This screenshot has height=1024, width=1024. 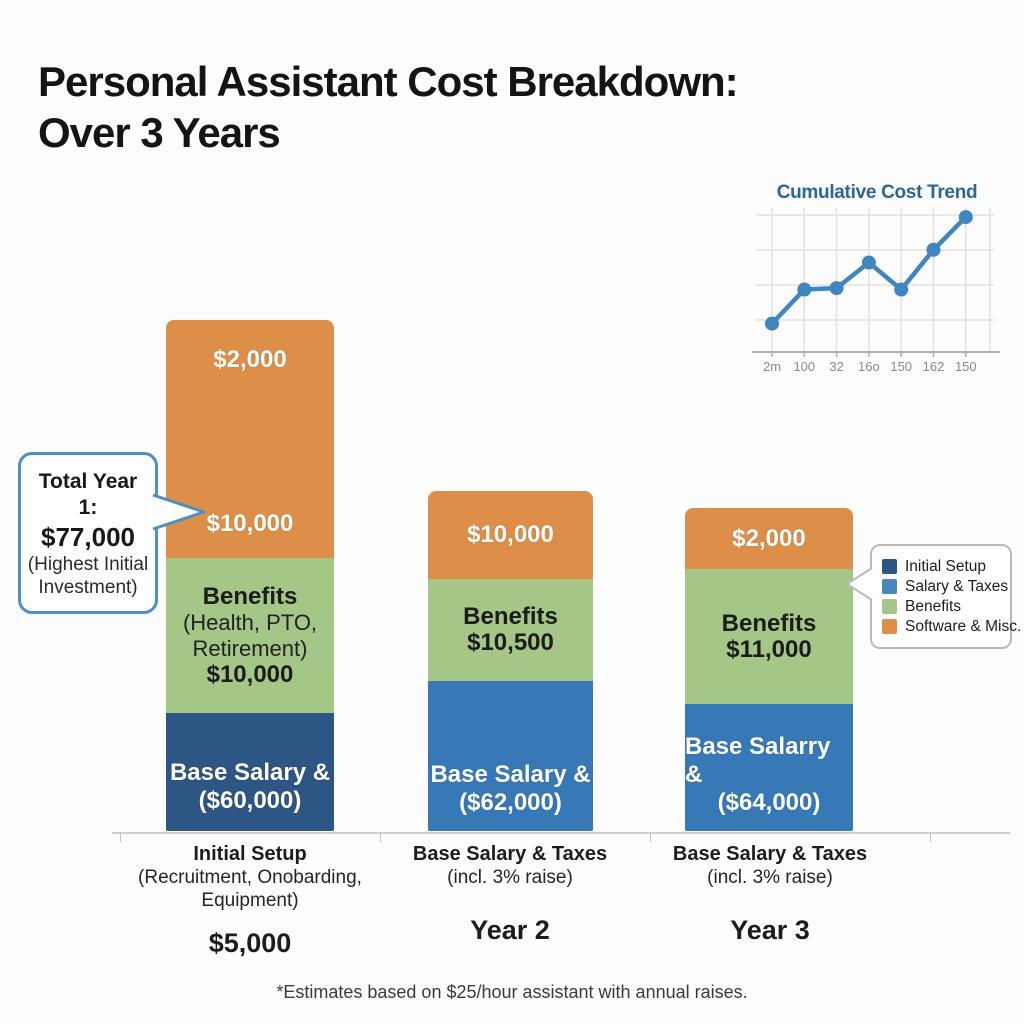 I want to click on segment-benefits-y2: Benefits $10,500, so click(x=510, y=630).